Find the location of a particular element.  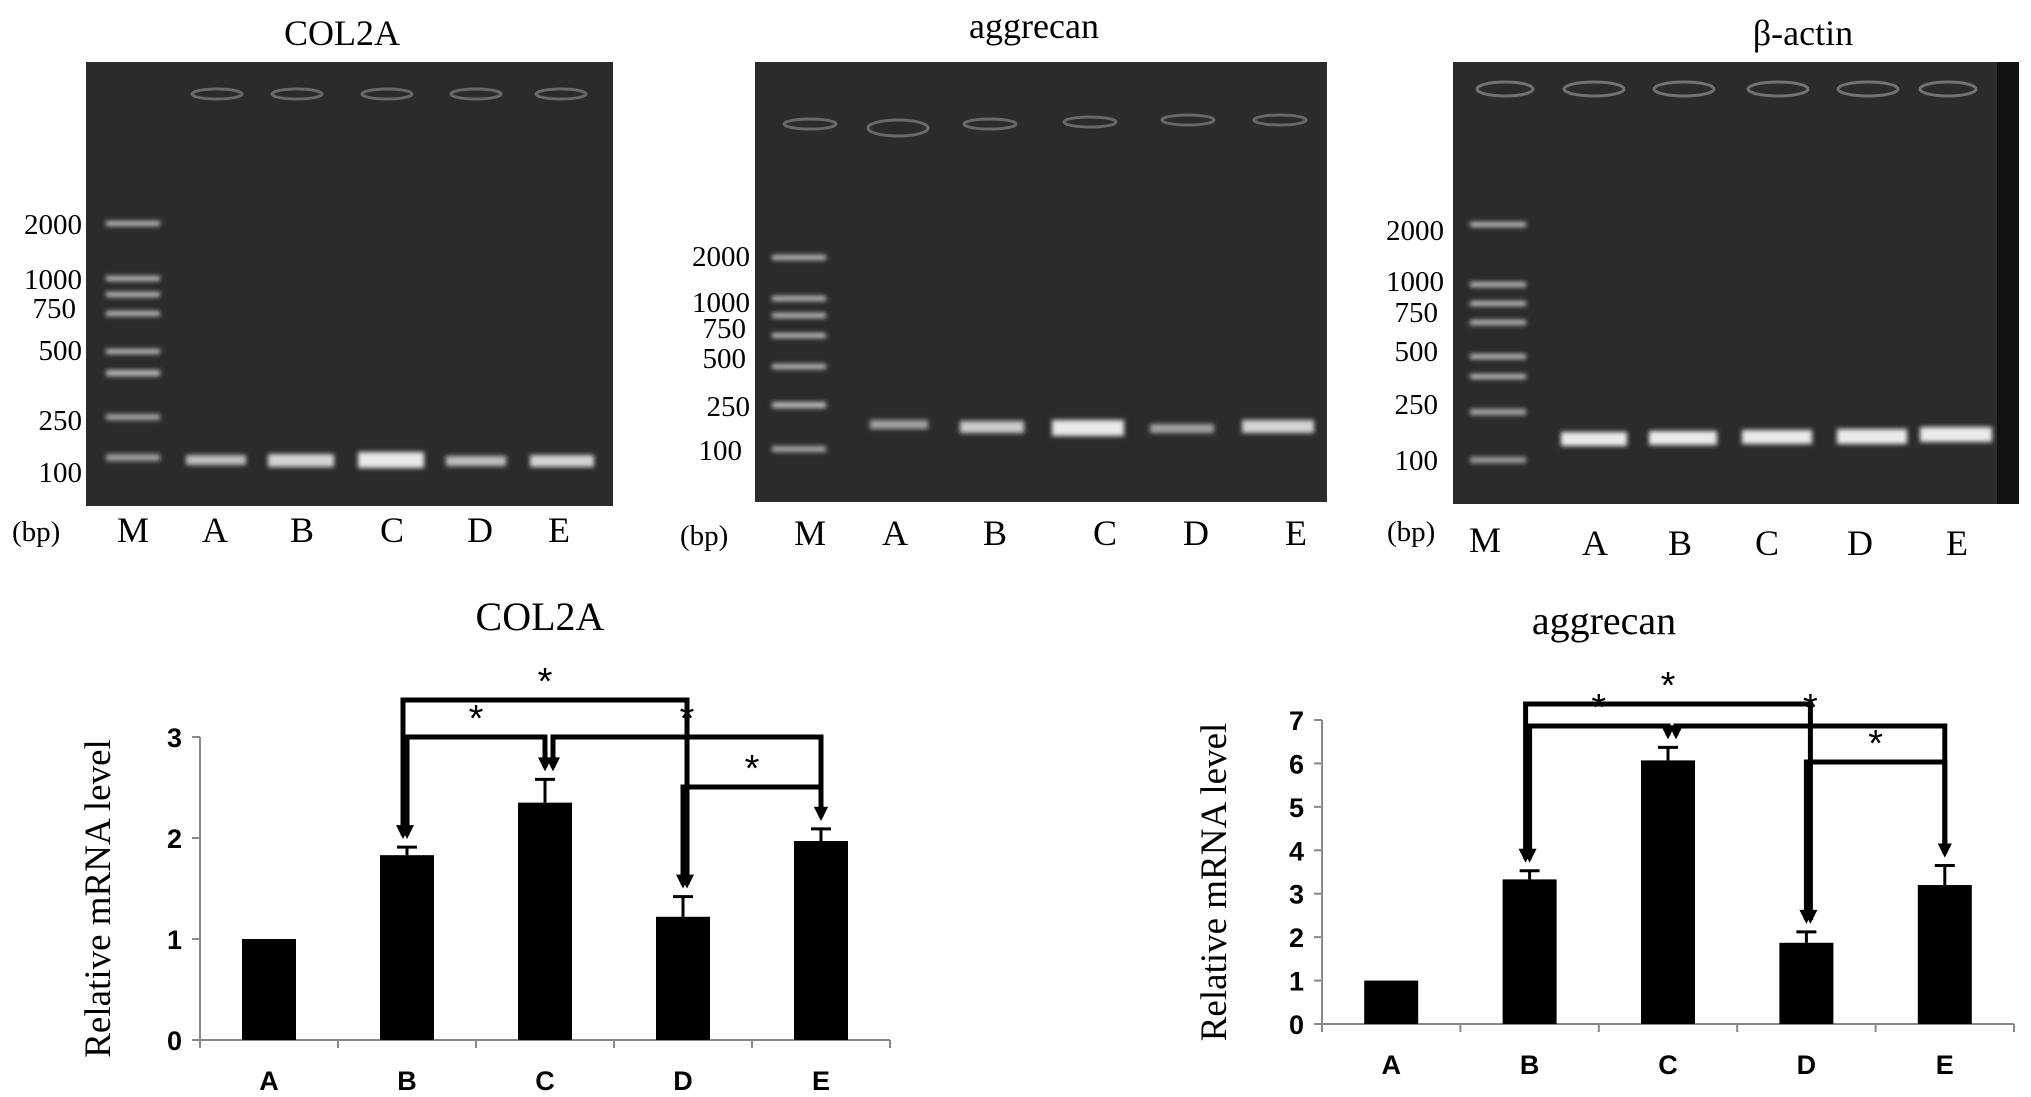

gel-col2a-marker-2000: 2000 is located at coordinates (53, 225).